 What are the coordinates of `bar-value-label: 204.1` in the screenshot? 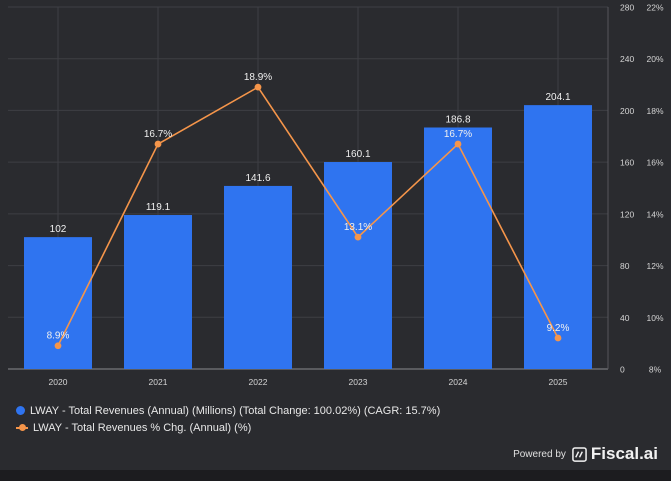 It's located at (557, 97).